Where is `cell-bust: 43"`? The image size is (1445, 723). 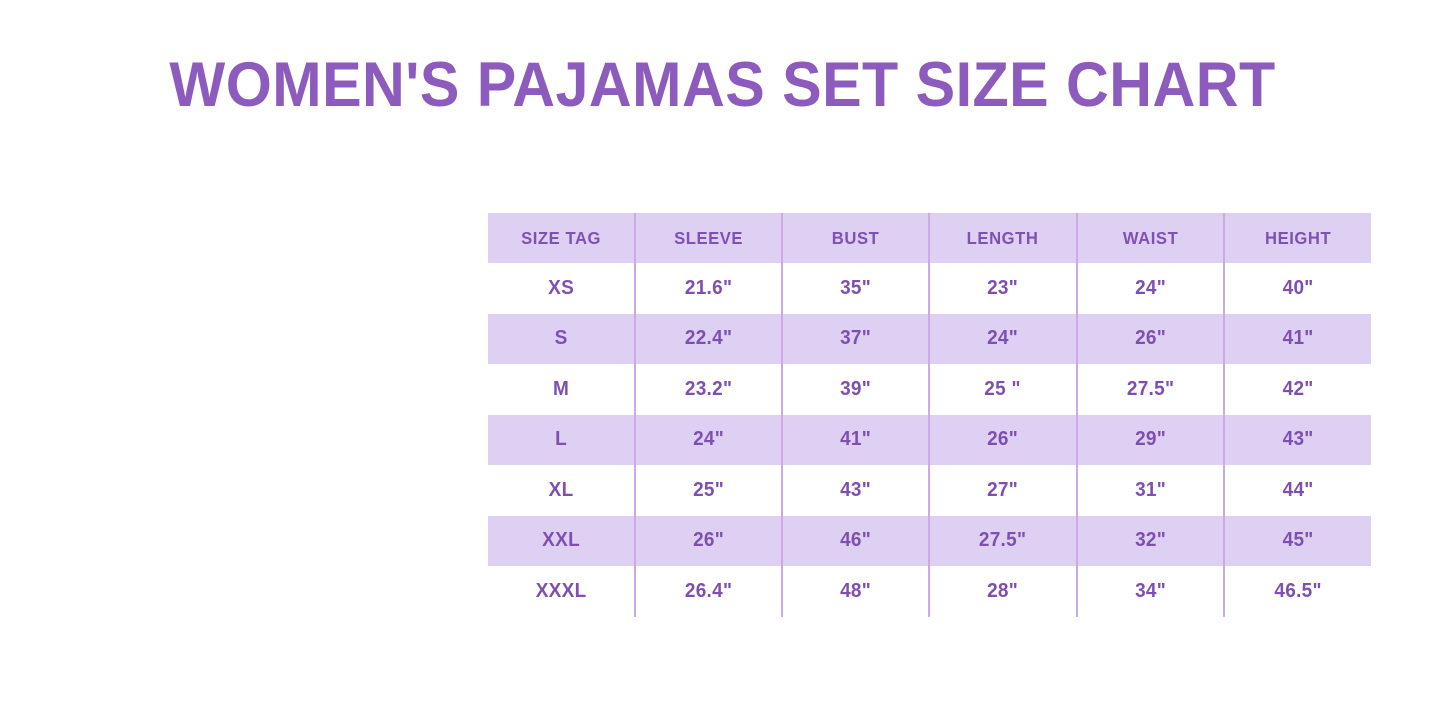
cell-bust: 43" is located at coordinates (855, 490).